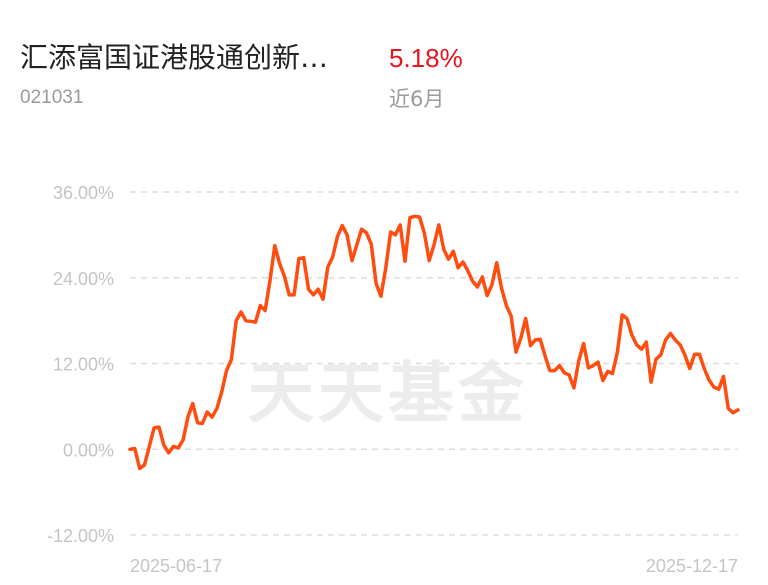  Describe the element at coordinates (83, 193) in the screenshot. I see `y-tick-label: 36.00%` at that location.